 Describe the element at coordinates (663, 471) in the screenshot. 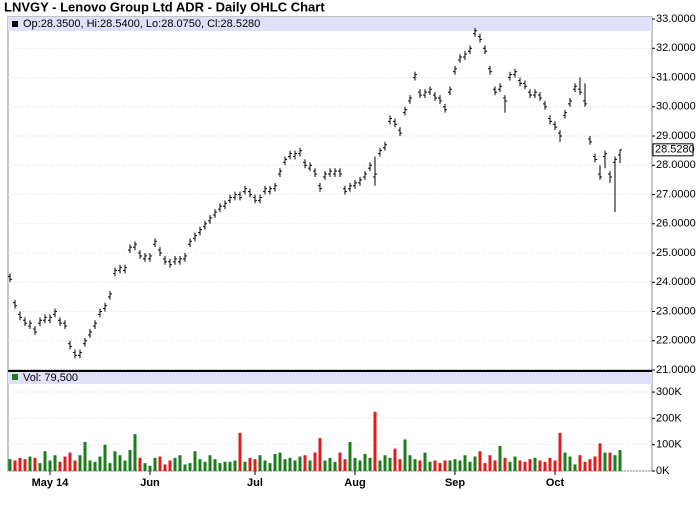

I see `y-tick-label: 0K` at that location.